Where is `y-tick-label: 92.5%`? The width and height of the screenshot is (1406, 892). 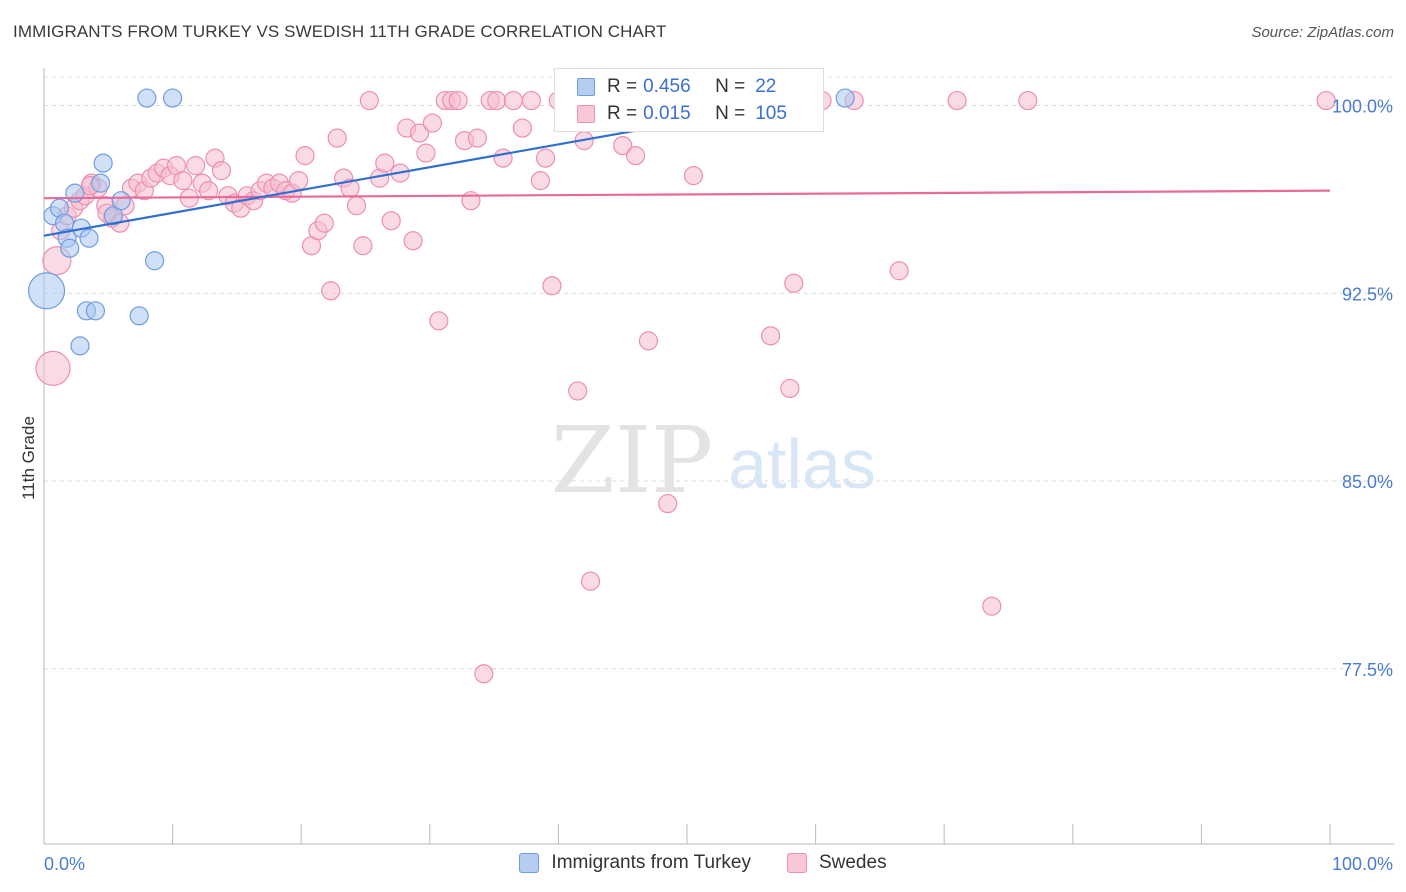 y-tick-label: 92.5% is located at coordinates (1367, 294).